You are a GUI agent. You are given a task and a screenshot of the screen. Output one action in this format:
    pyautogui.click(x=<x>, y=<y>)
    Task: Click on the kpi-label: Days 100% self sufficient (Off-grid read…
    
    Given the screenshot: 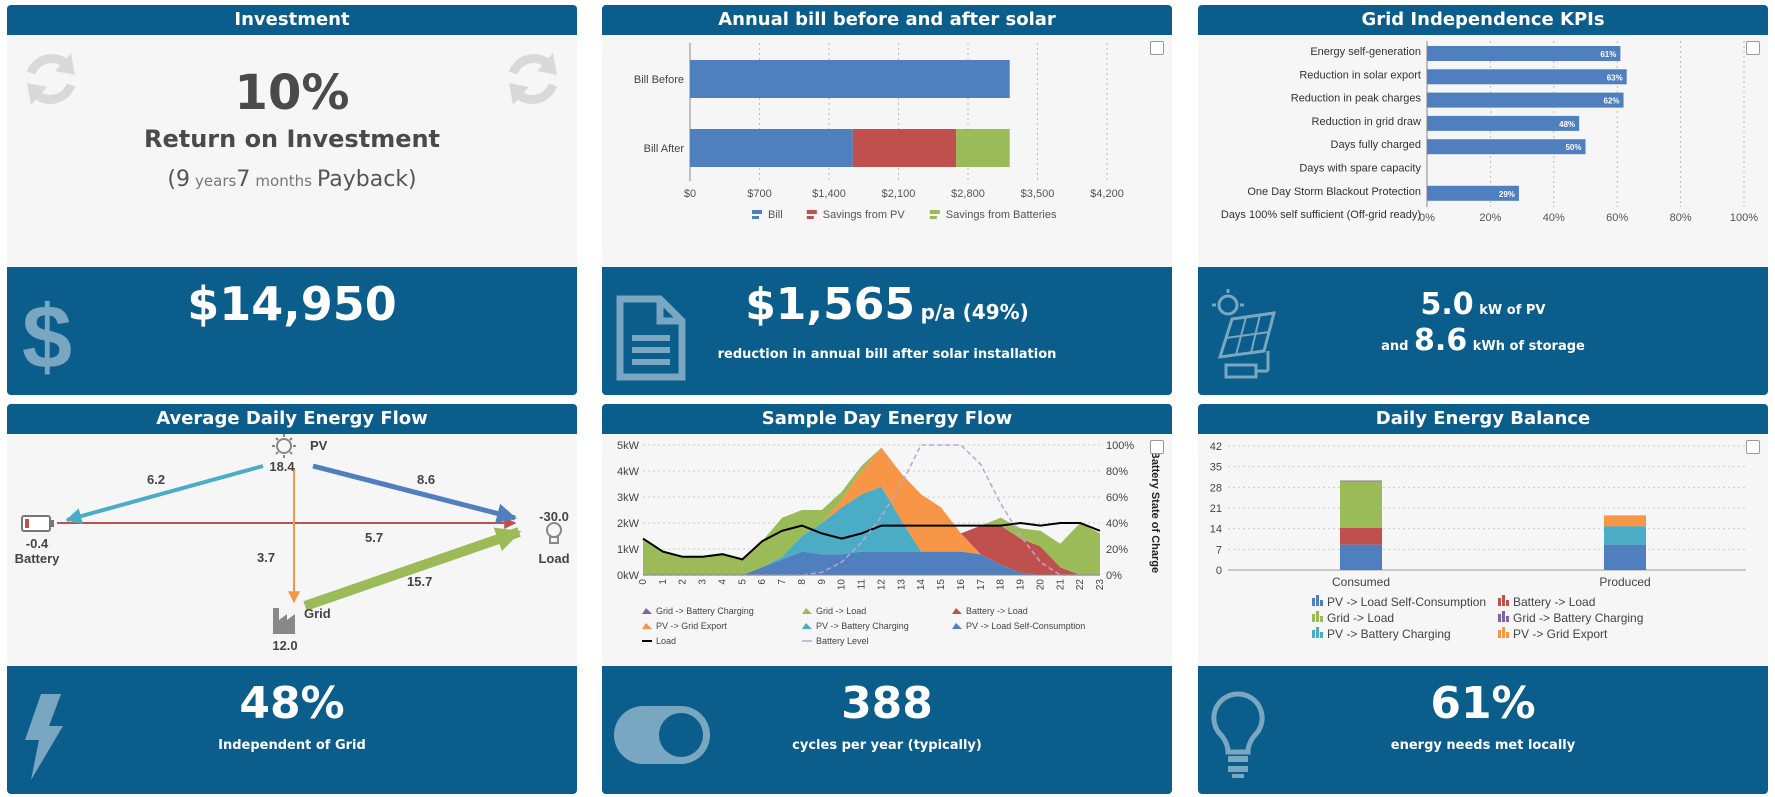 What is the action you would take?
    pyautogui.click(x=1321, y=215)
    